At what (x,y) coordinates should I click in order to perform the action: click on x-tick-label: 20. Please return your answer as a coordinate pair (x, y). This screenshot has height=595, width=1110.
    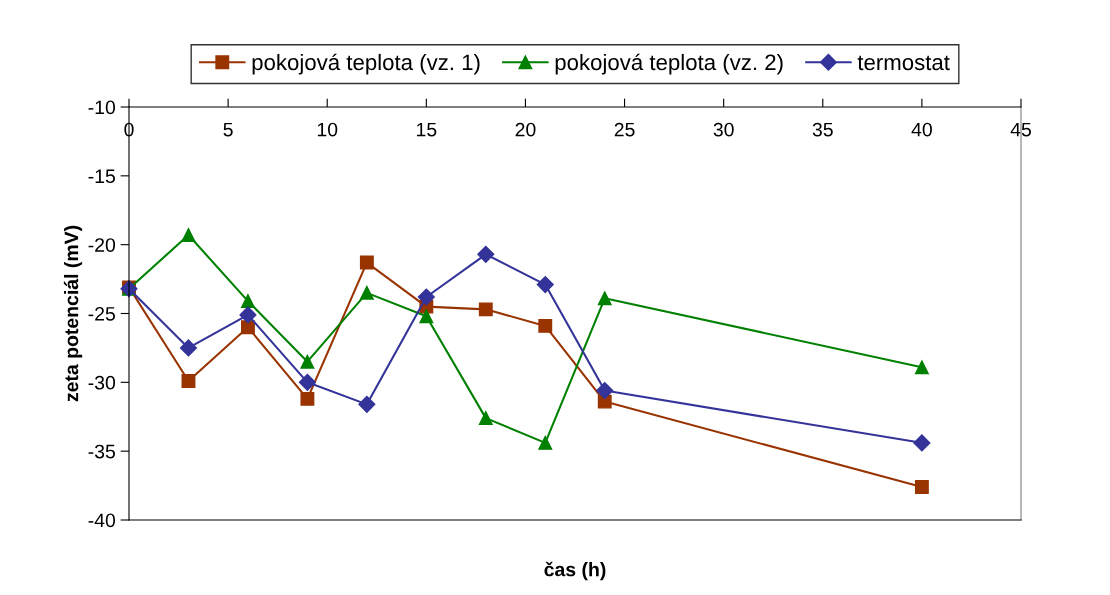
    Looking at the image, I should click on (525, 129).